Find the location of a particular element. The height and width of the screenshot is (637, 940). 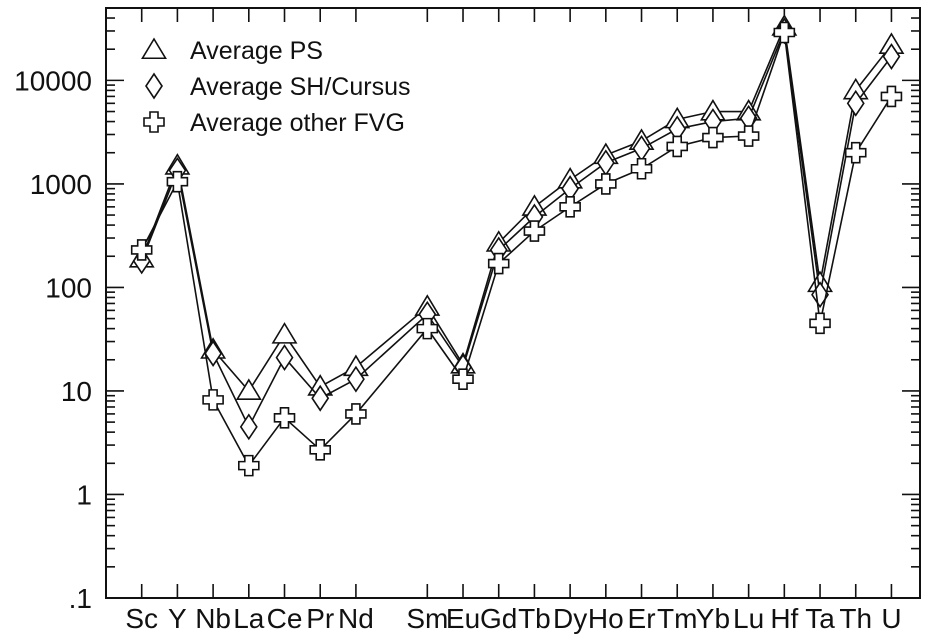

x-category-label: Y is located at coordinates (177, 618).